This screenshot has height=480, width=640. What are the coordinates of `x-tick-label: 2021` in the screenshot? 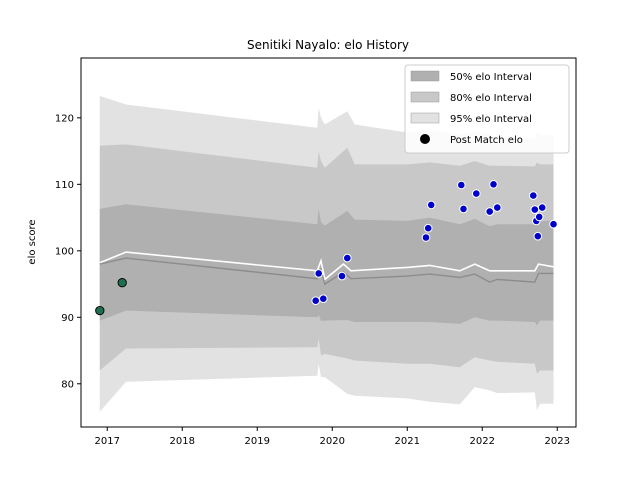 It's located at (407, 441).